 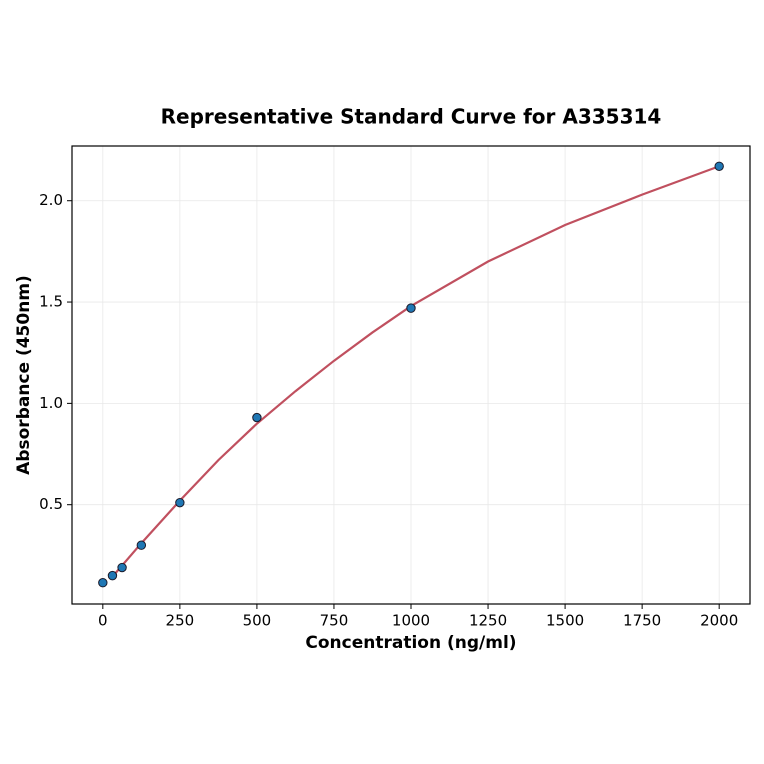 What do you see at coordinates (334, 621) in the screenshot?
I see `x-tick-label: 750` at bounding box center [334, 621].